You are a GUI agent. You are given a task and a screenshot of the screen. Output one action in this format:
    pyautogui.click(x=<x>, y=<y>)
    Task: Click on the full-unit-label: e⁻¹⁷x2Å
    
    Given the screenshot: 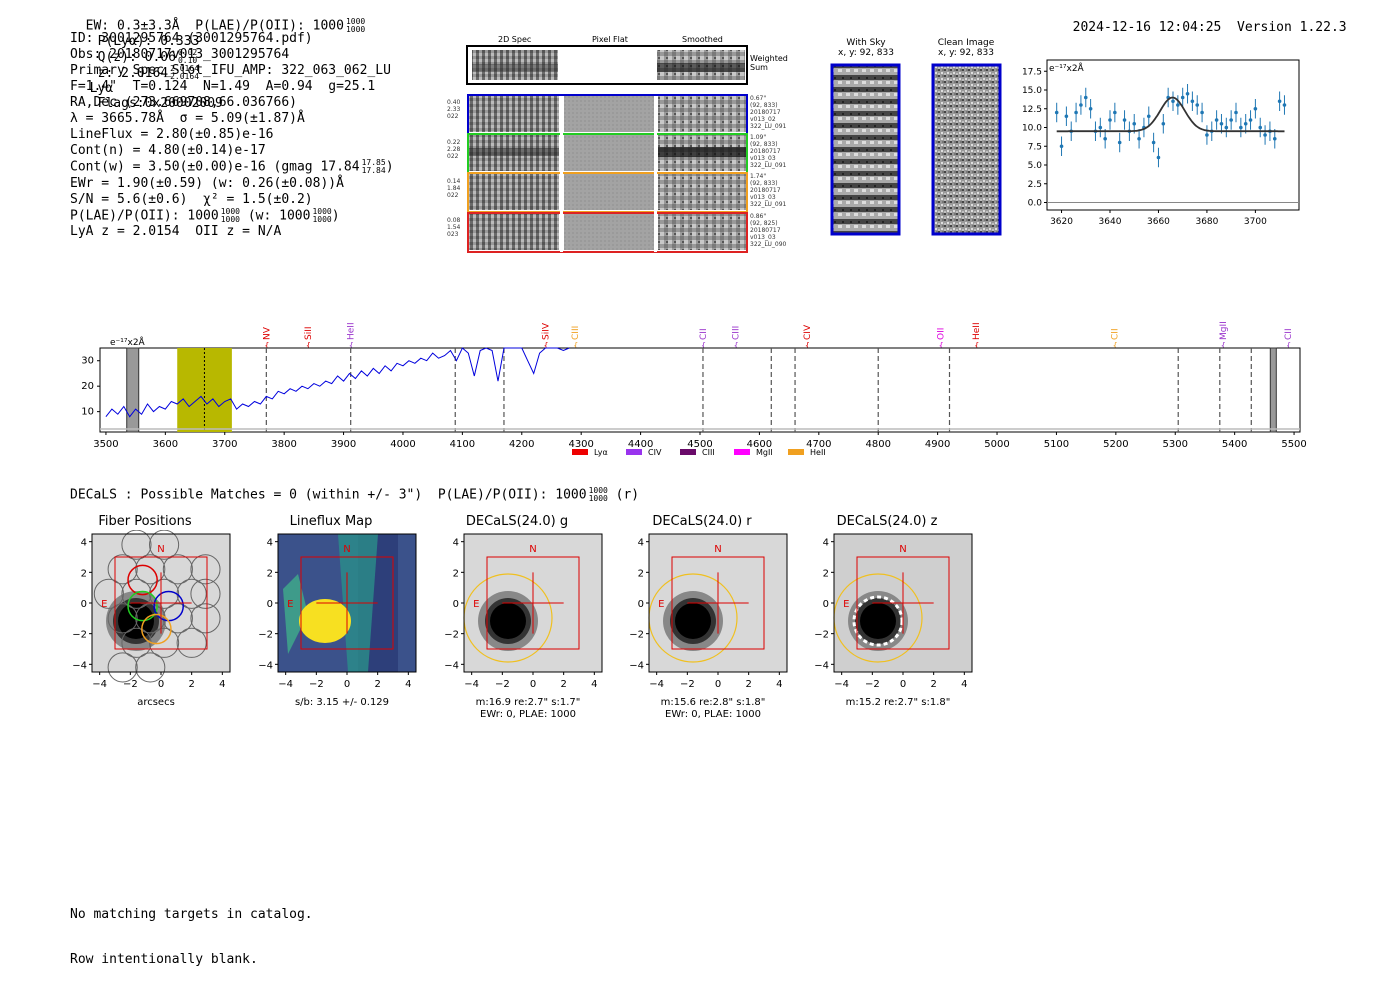 What is the action you would take?
    pyautogui.click(x=128, y=342)
    